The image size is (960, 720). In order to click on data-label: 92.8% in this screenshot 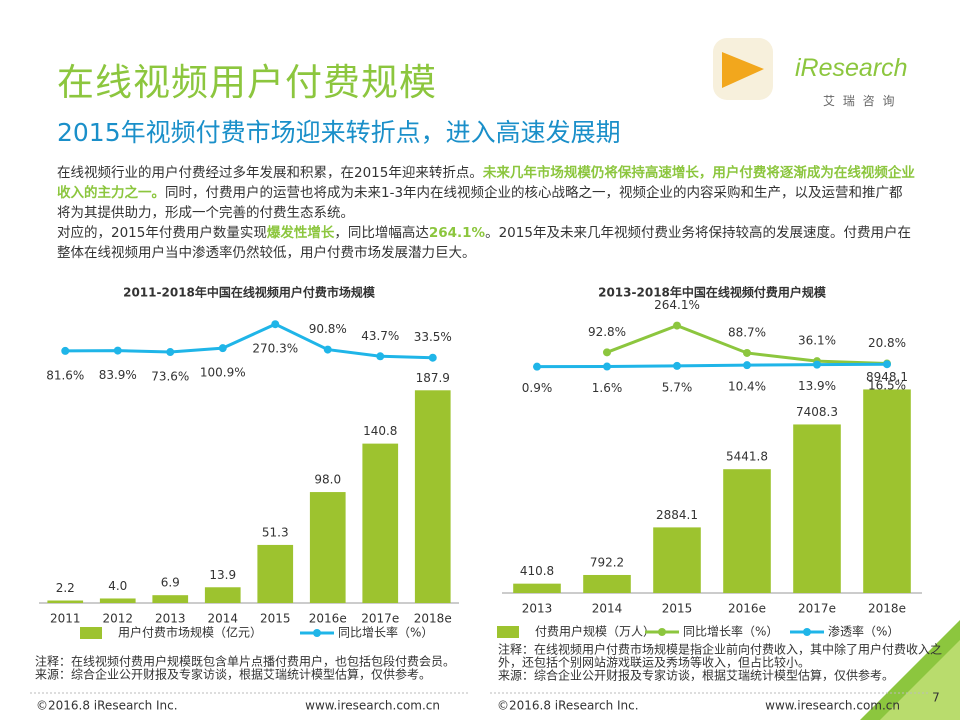, I will do `click(607, 332)`.